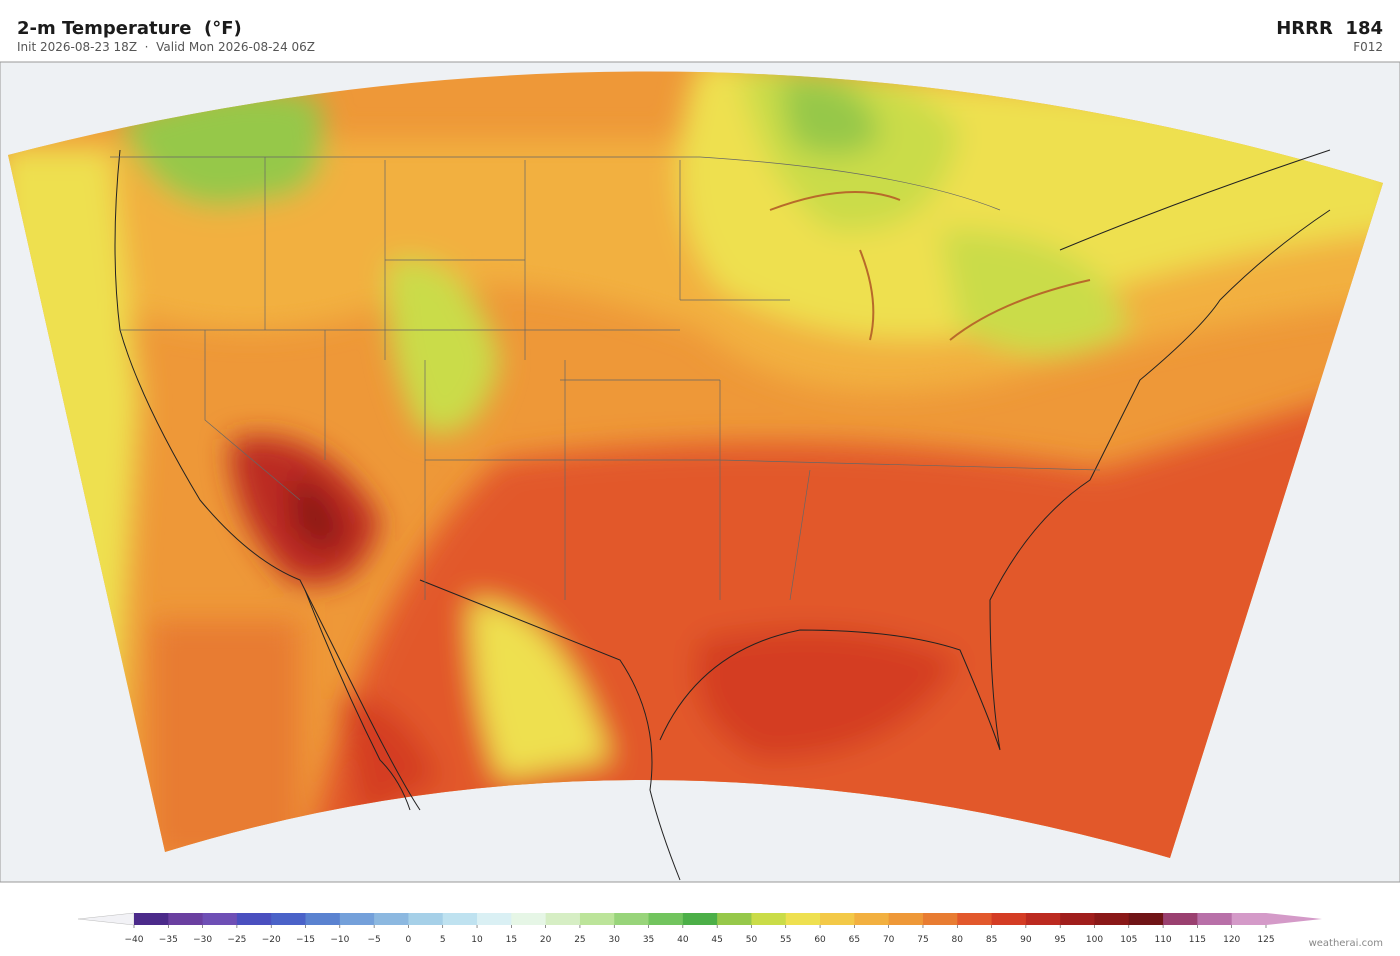  I want to click on colorbar-under, so click(106, 919).